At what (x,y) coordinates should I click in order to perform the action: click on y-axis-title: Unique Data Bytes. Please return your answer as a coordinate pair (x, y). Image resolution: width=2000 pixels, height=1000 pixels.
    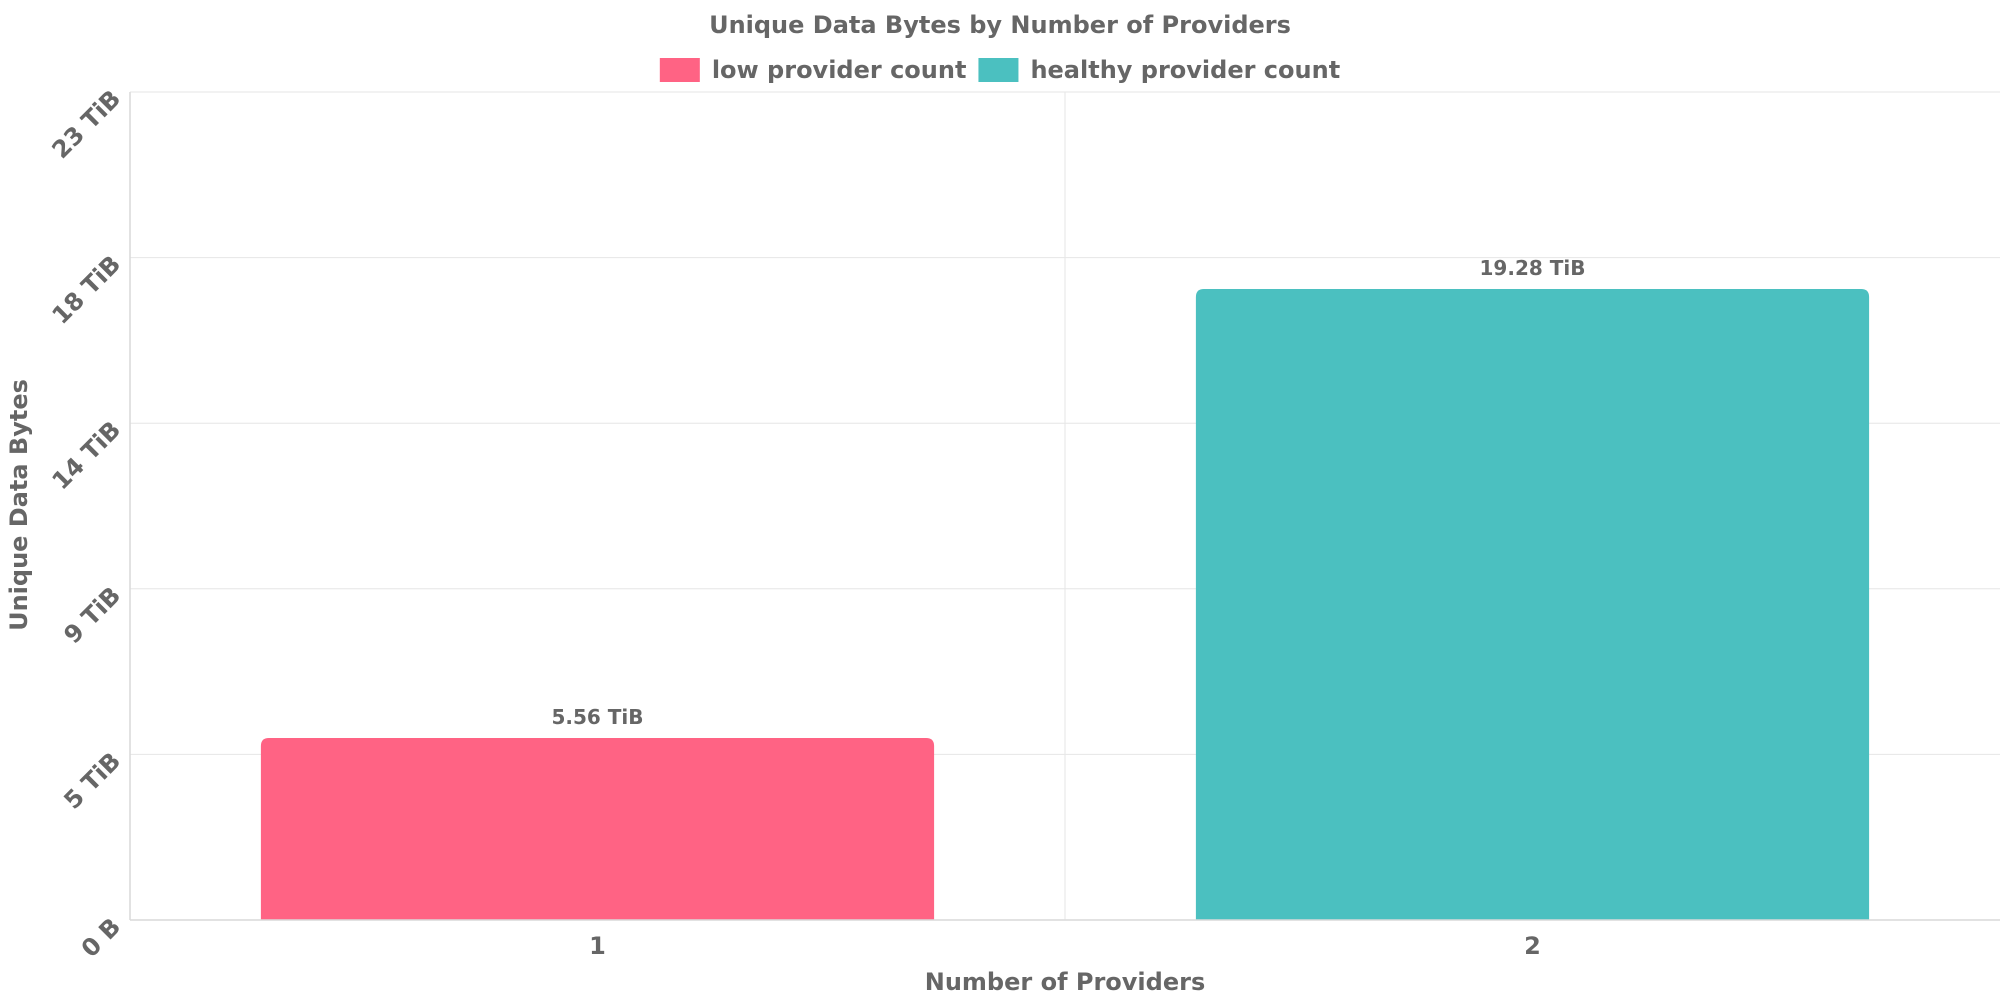
    Looking at the image, I should click on (19, 505).